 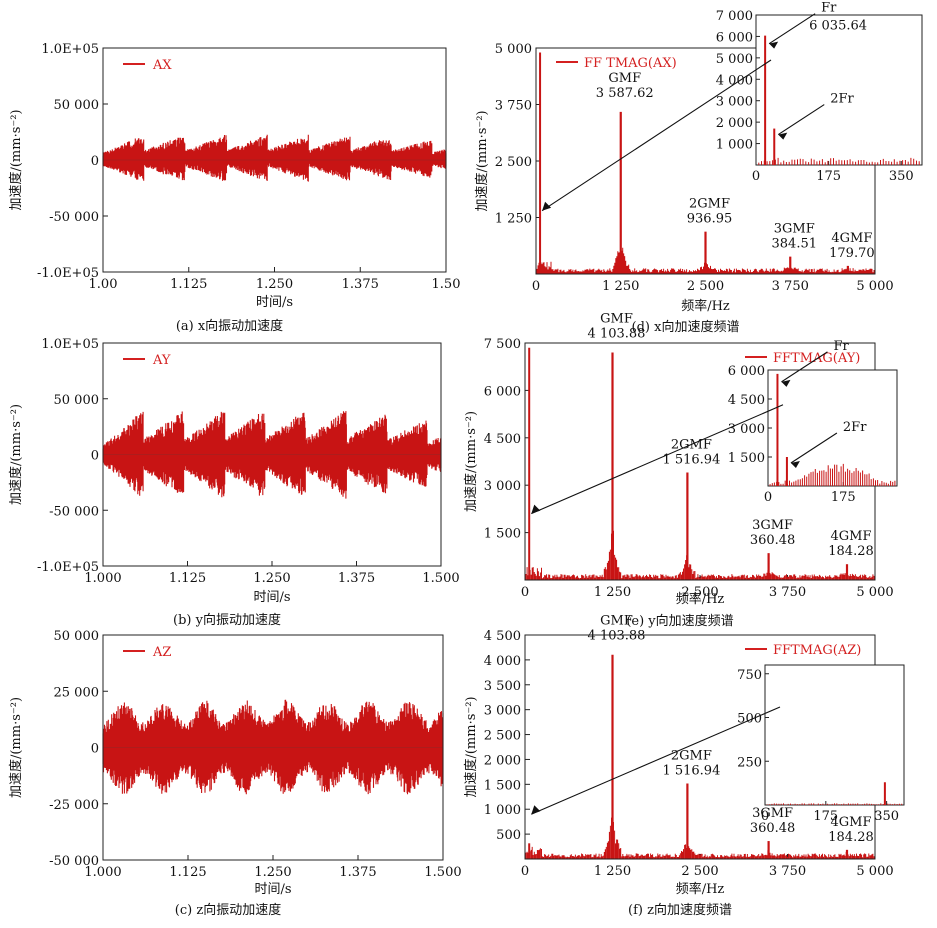 I want to click on legend-label: FF TMAG(AX), so click(x=630, y=63).